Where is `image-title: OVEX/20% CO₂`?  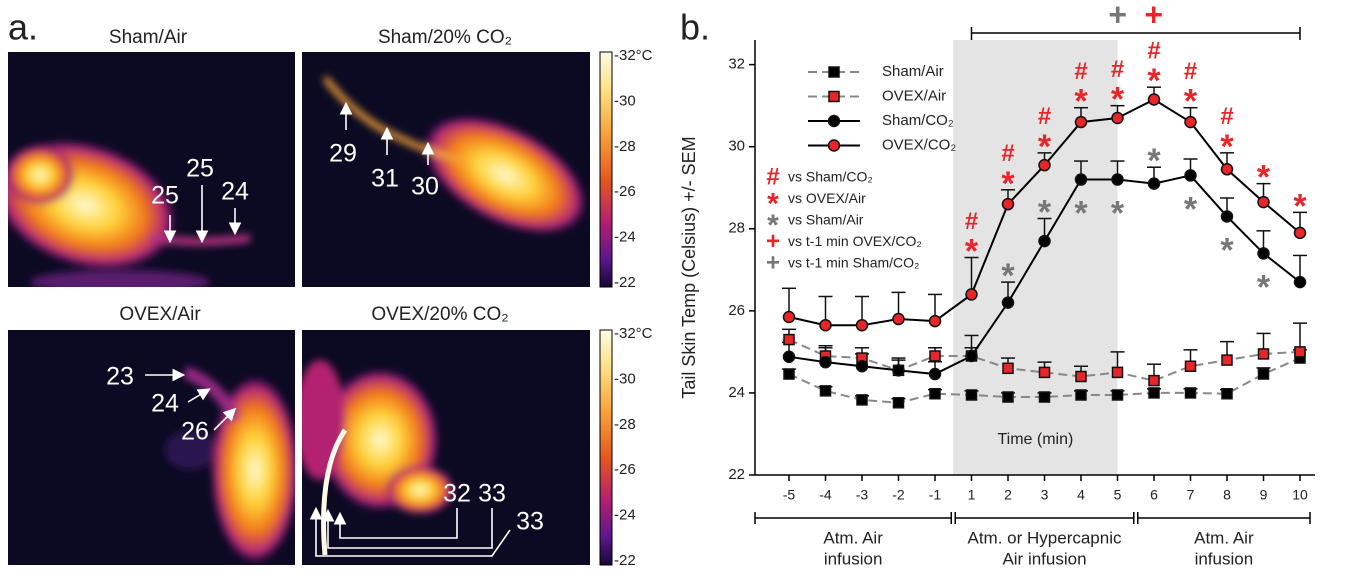
image-title: OVEX/20% CO₂ is located at coordinates (439, 314).